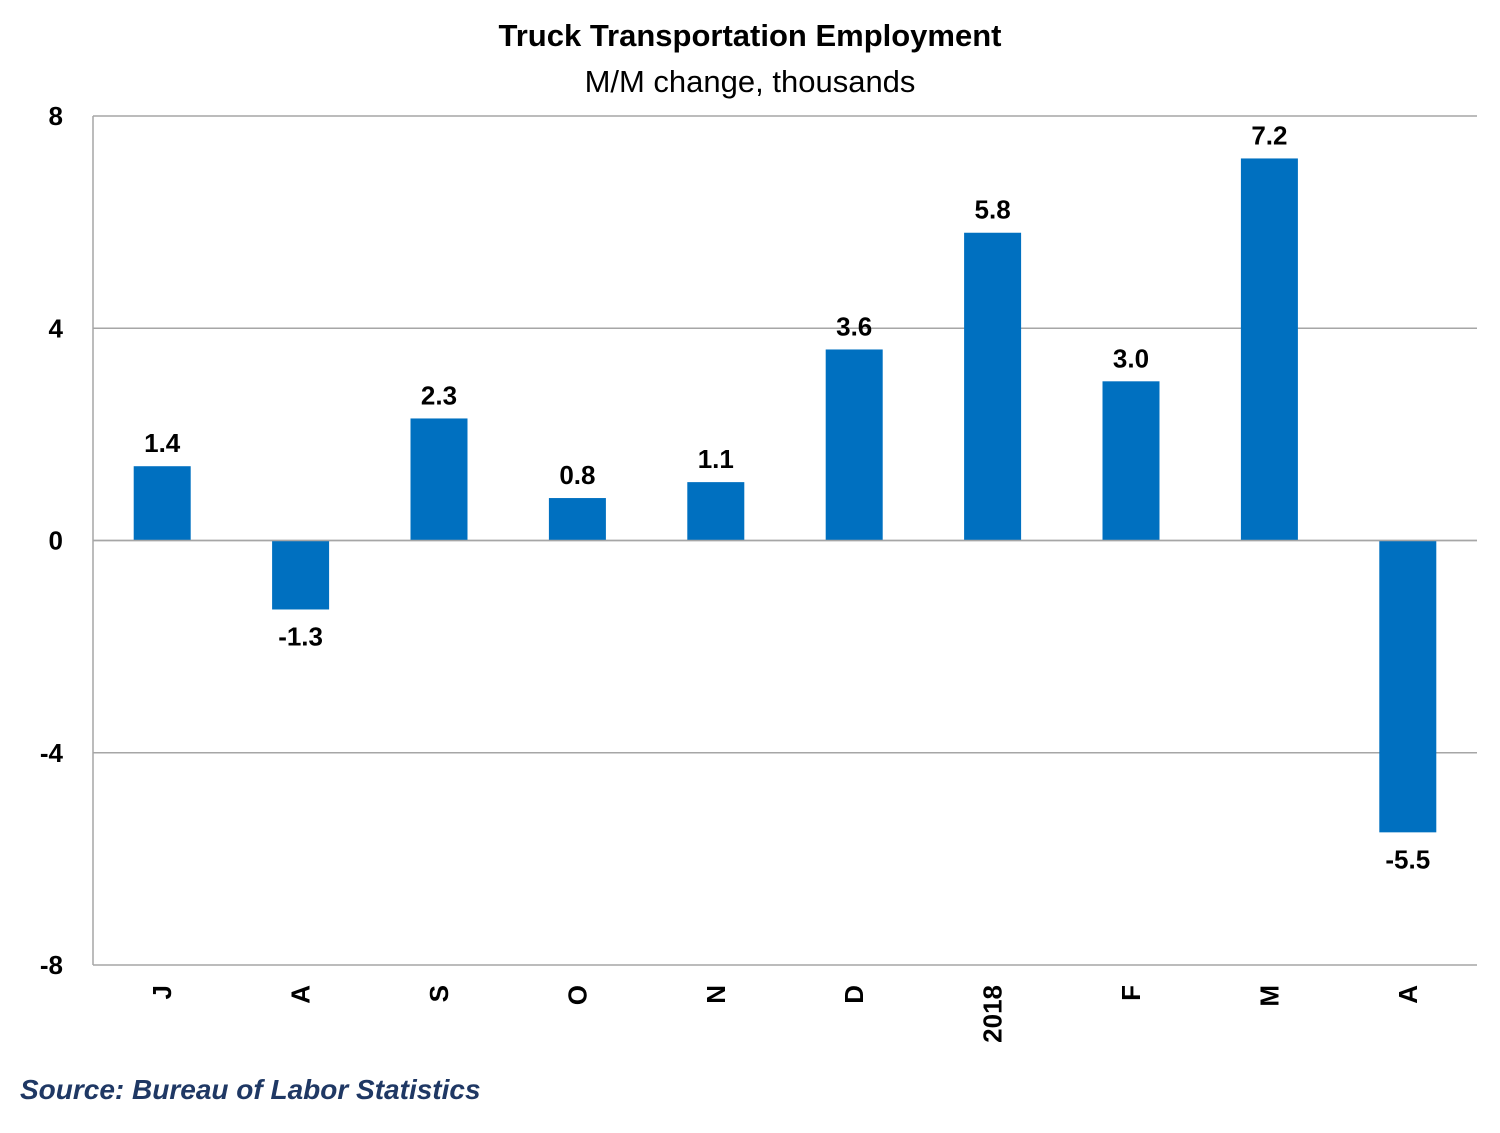 The width and height of the screenshot is (1500, 1133). Describe the element at coordinates (577, 475) in the screenshot. I see `data-label: 0.8` at that location.